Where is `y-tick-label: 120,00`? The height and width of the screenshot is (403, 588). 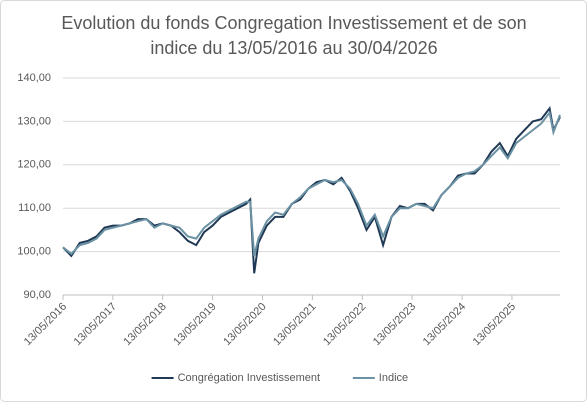 y-tick-label: 120,00 is located at coordinates (34, 165).